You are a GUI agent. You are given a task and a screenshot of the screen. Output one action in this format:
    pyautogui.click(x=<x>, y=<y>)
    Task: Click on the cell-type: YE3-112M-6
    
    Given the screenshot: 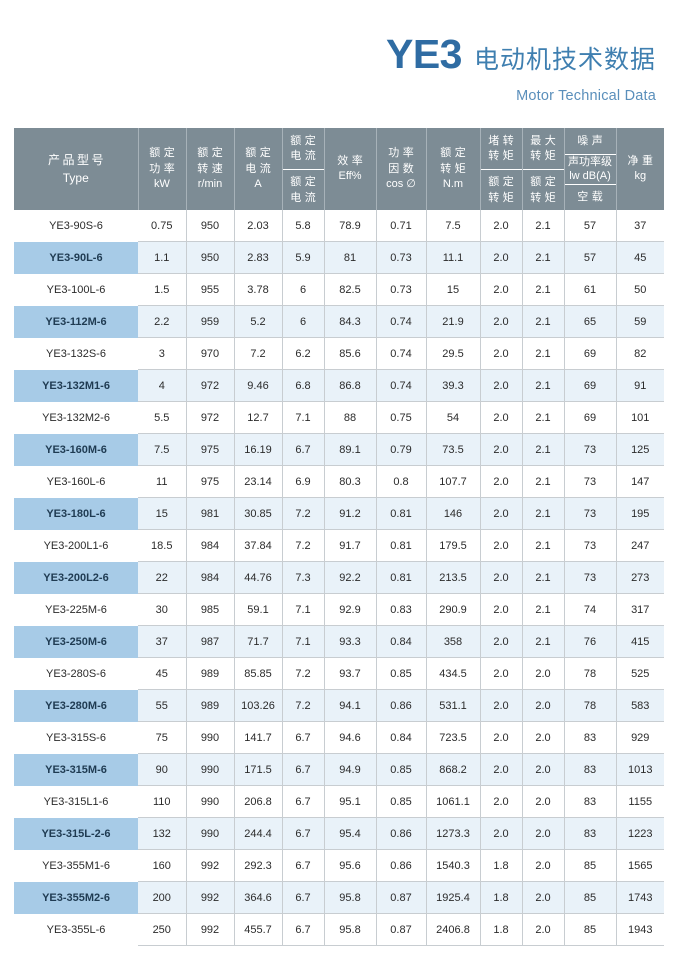 What is the action you would take?
    pyautogui.click(x=76, y=321)
    